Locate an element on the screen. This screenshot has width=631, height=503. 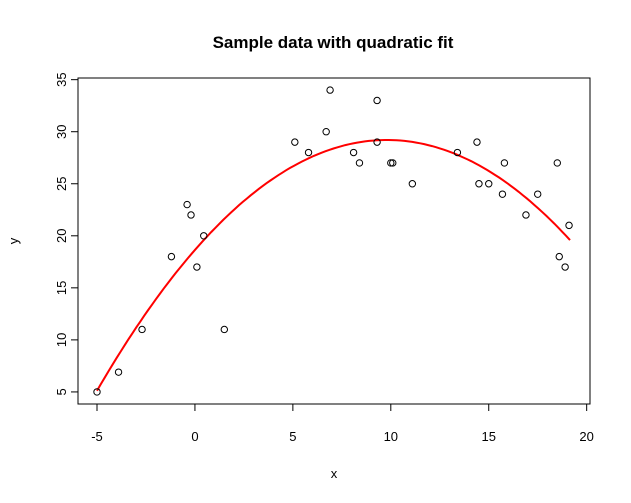
x-tick-label: 20 is located at coordinates (586, 436).